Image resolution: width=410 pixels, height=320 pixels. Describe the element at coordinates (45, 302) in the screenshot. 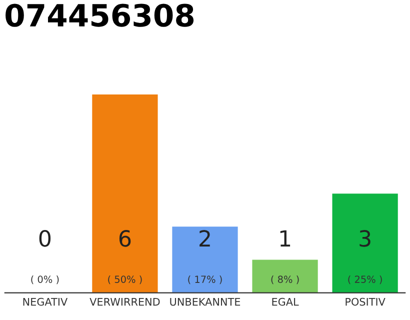

I see `x-tick-label: NEGATIV` at that location.